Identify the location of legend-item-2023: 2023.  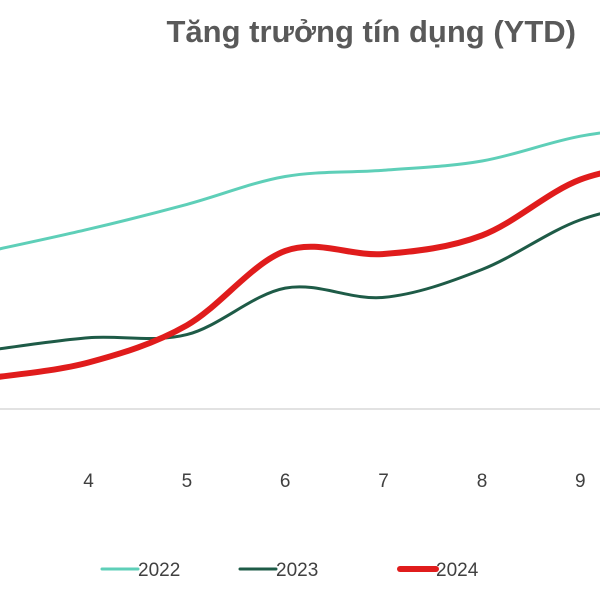
(278, 570).